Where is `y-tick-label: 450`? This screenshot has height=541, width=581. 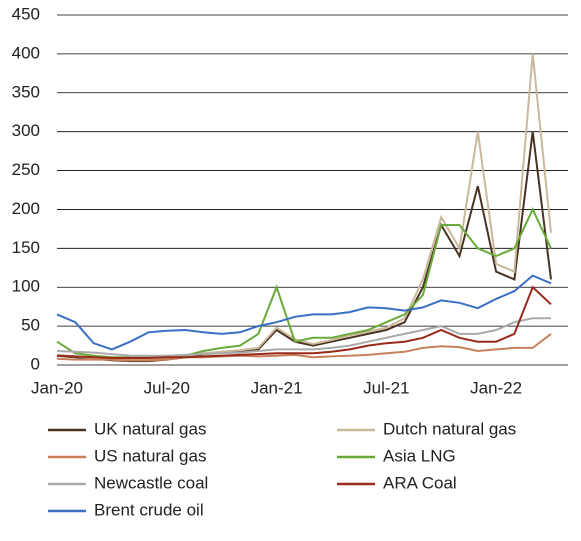
y-tick-label: 450 is located at coordinates (26, 13).